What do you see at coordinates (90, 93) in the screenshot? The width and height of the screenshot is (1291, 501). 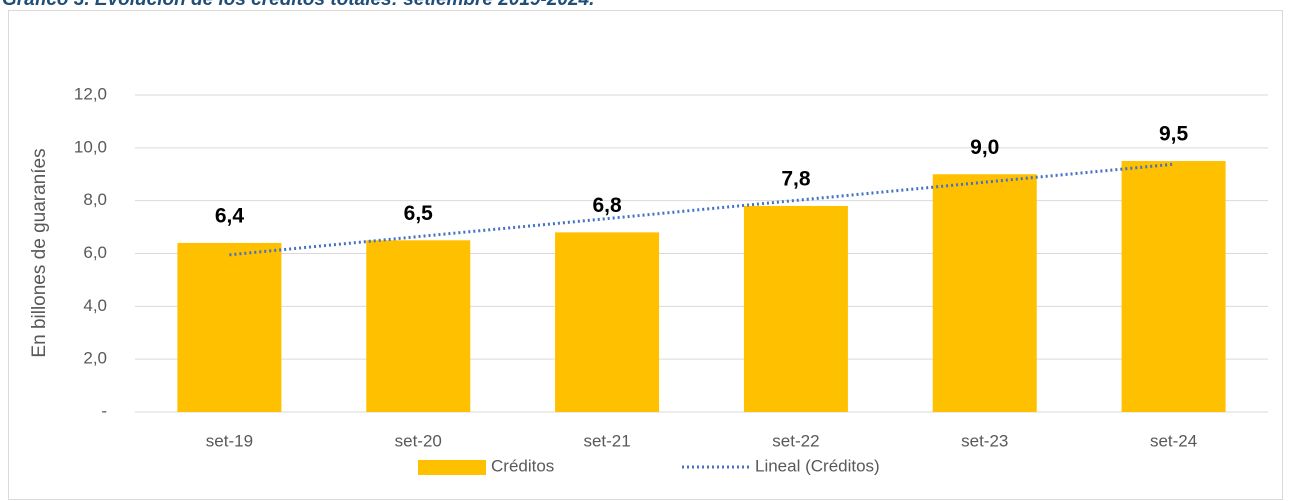 I see `y-tick-label: 12,0` at bounding box center [90, 93].